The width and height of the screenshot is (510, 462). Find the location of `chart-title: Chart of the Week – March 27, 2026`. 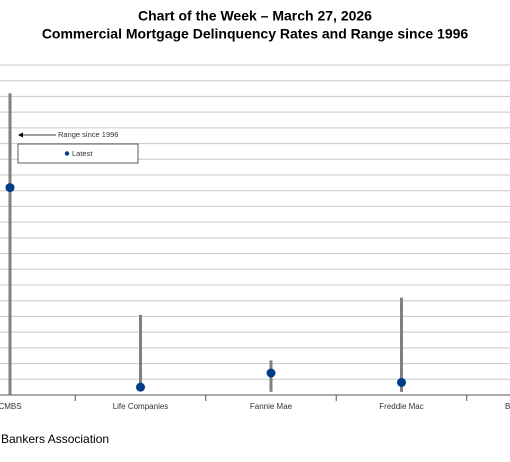

chart-title: Chart of the Week – March 27, 2026 is located at coordinates (255, 16).